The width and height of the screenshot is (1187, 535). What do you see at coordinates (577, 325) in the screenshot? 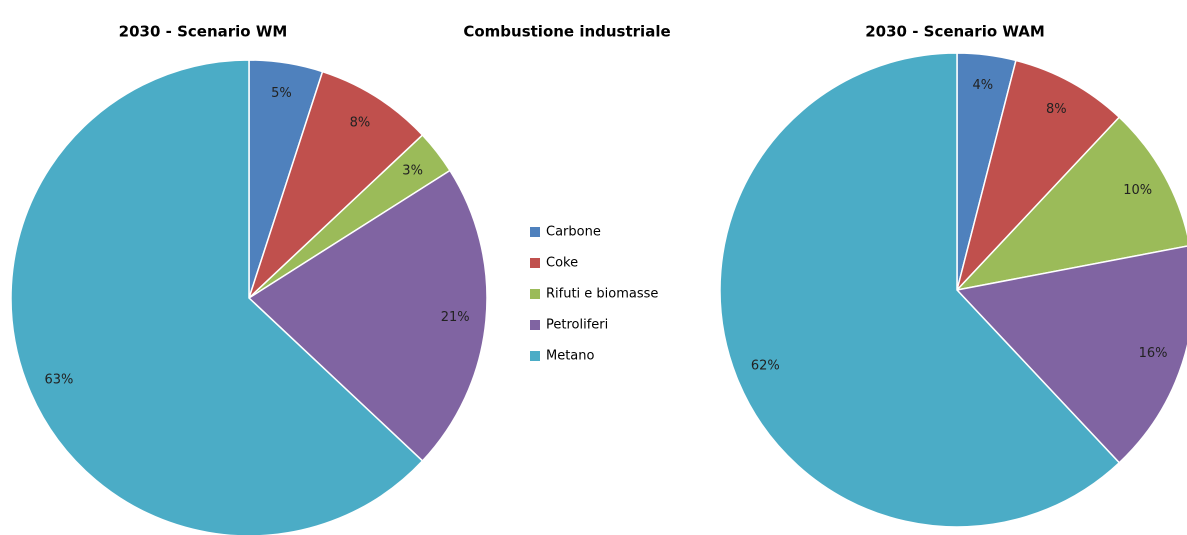
I see `legend-label: Petroliferi` at bounding box center [577, 325].